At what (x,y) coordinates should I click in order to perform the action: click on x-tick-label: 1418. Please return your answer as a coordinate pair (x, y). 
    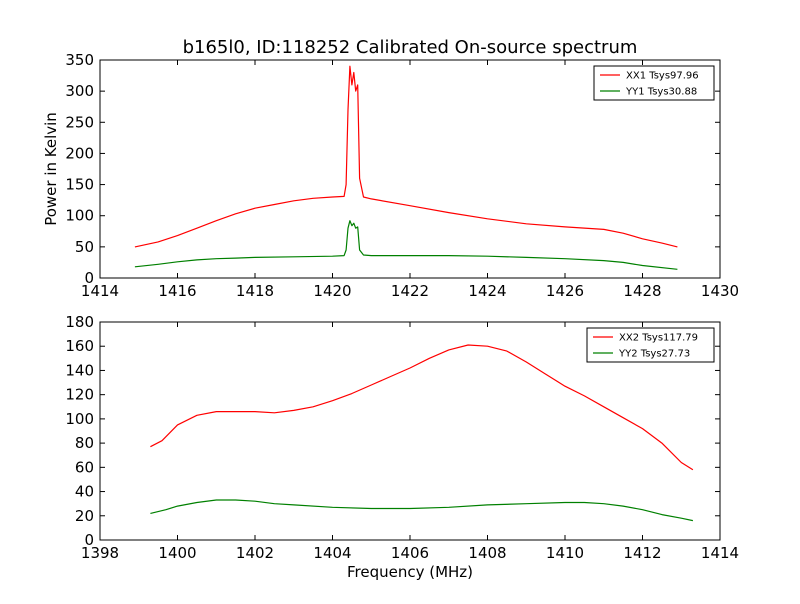
    Looking at the image, I should click on (255, 291).